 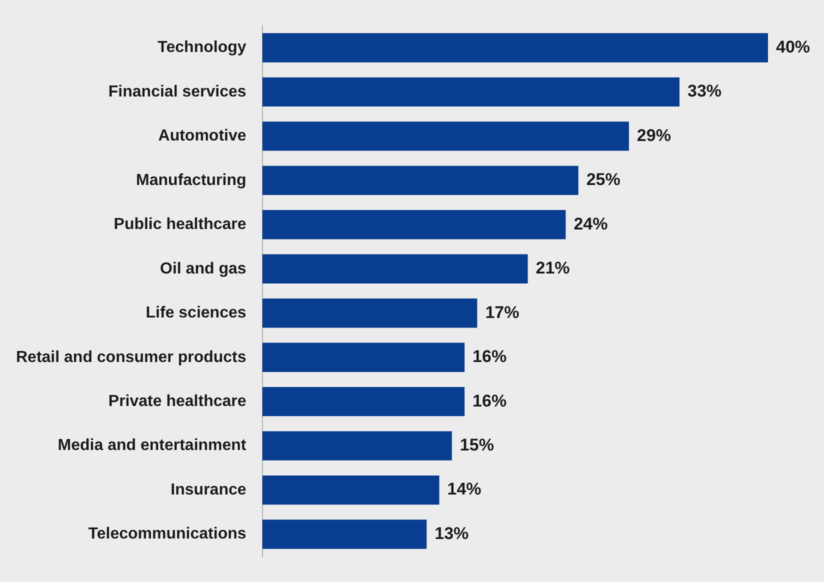 What do you see at coordinates (502, 312) in the screenshot?
I see `data-label: 17%` at bounding box center [502, 312].